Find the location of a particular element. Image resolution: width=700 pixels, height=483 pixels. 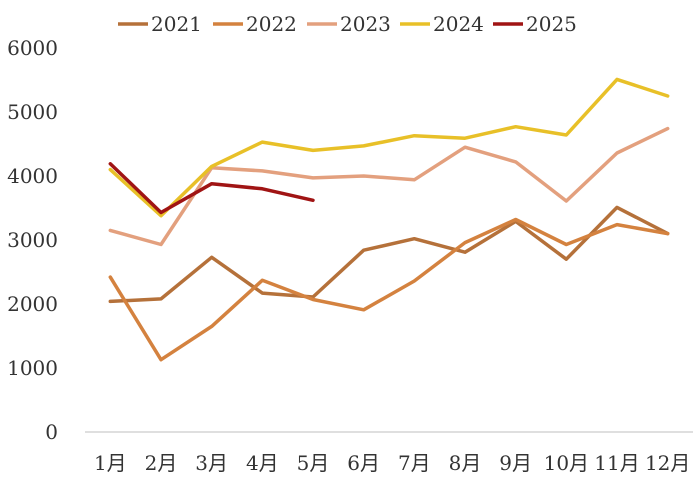

x-tick-label: 10月 is located at coordinates (566, 463).